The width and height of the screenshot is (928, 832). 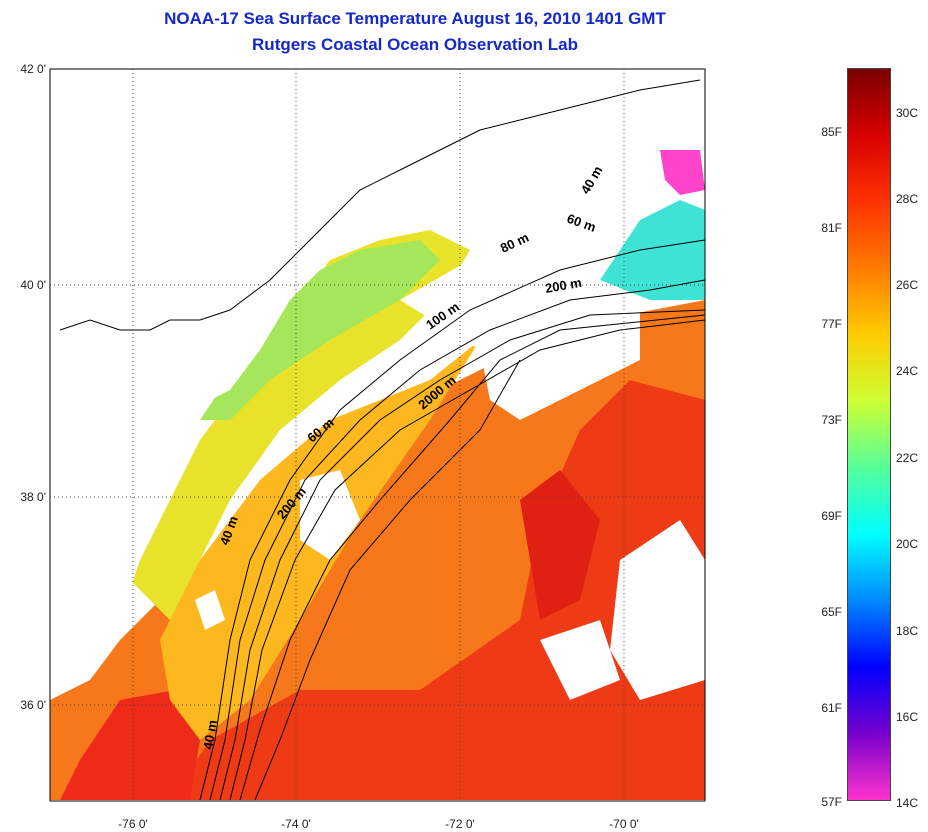 I want to click on lon-label: -74 0', so click(x=296, y=824).